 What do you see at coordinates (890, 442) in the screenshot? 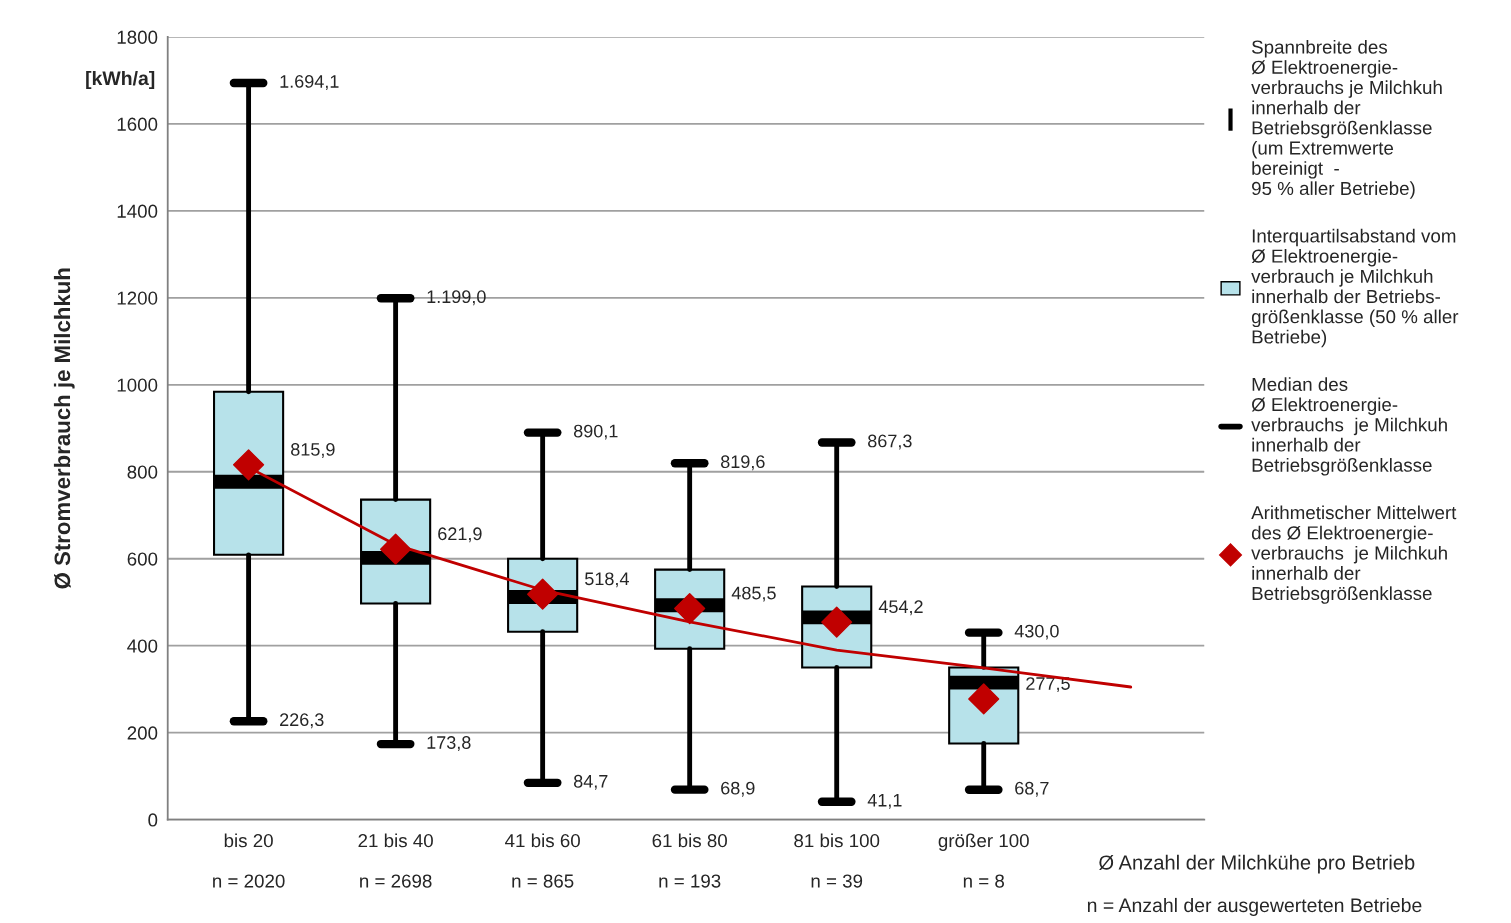
I see `annotation: 867,3` at bounding box center [890, 442].